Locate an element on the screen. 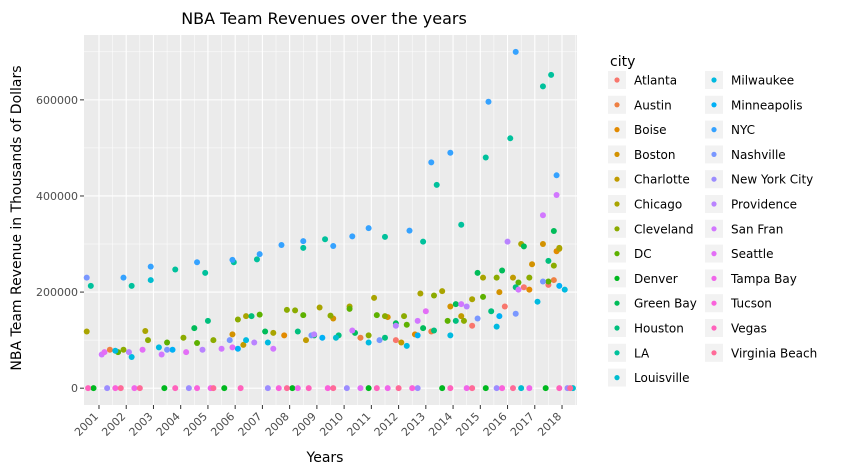  legend-label: Green Bay is located at coordinates (665, 304).